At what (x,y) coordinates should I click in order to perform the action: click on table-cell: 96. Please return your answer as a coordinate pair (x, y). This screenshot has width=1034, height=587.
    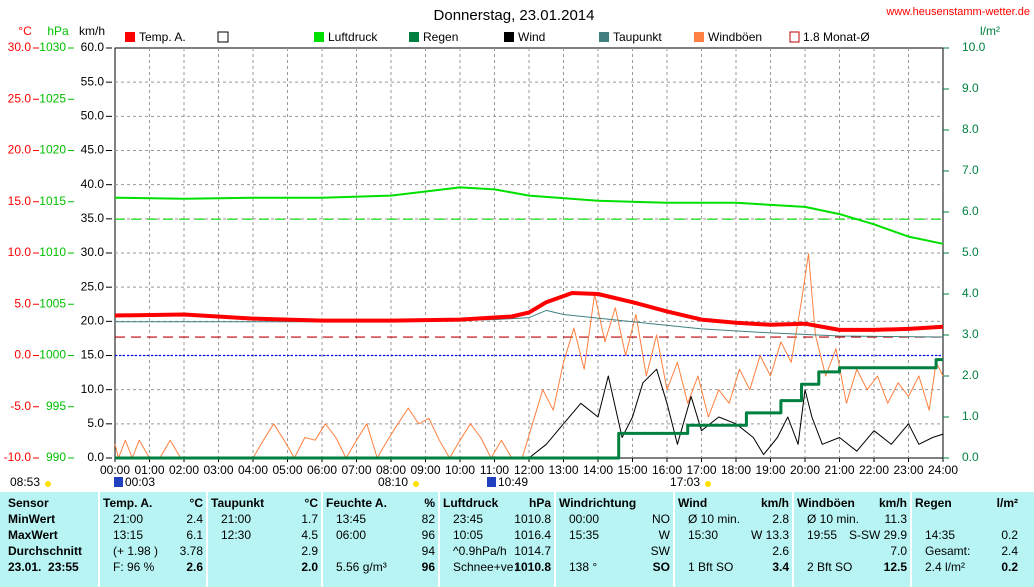
    Looking at the image, I should click on (428, 535).